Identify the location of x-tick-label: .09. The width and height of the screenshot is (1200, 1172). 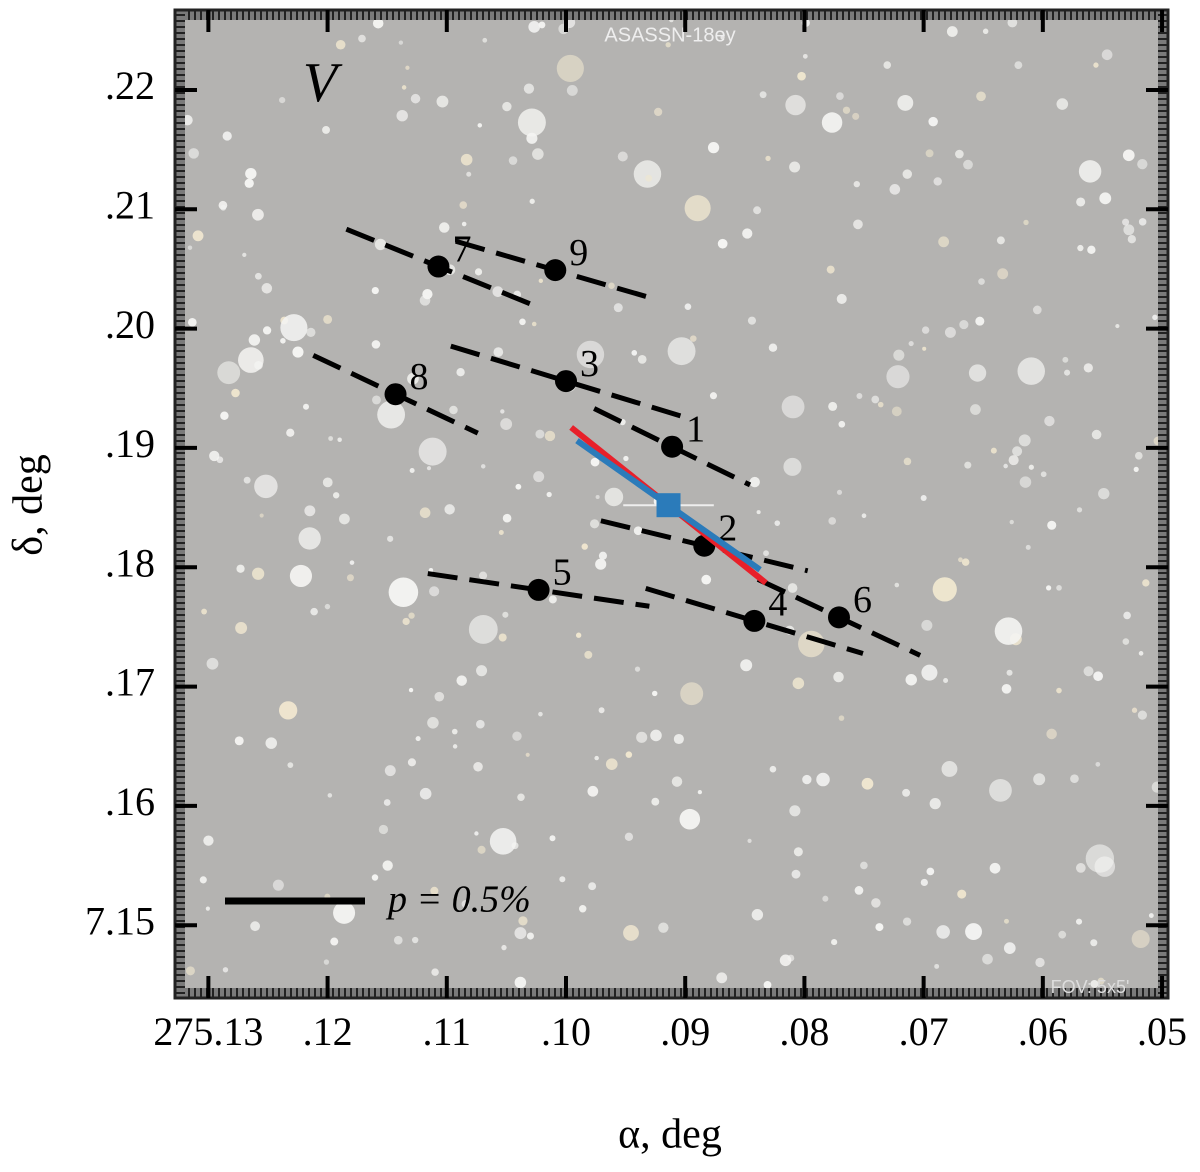
(685, 1031).